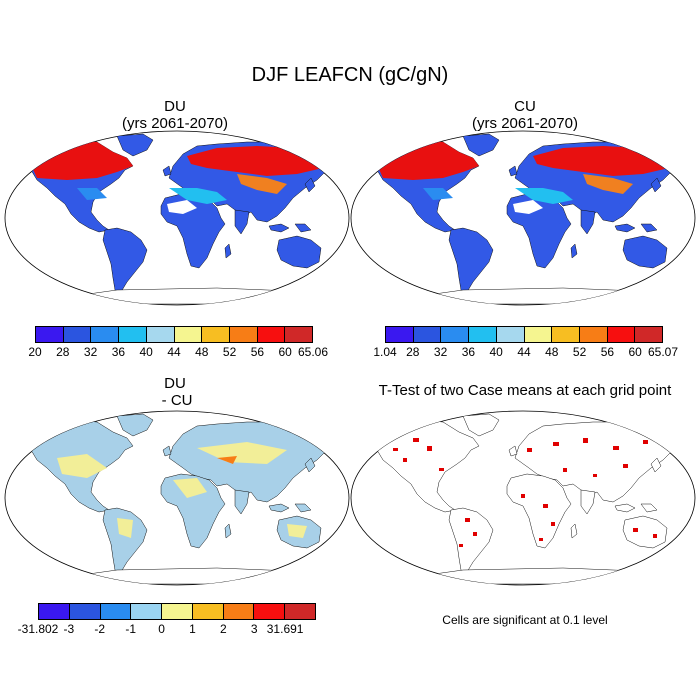  I want to click on colorbar-du-label: 20, so click(35, 352).